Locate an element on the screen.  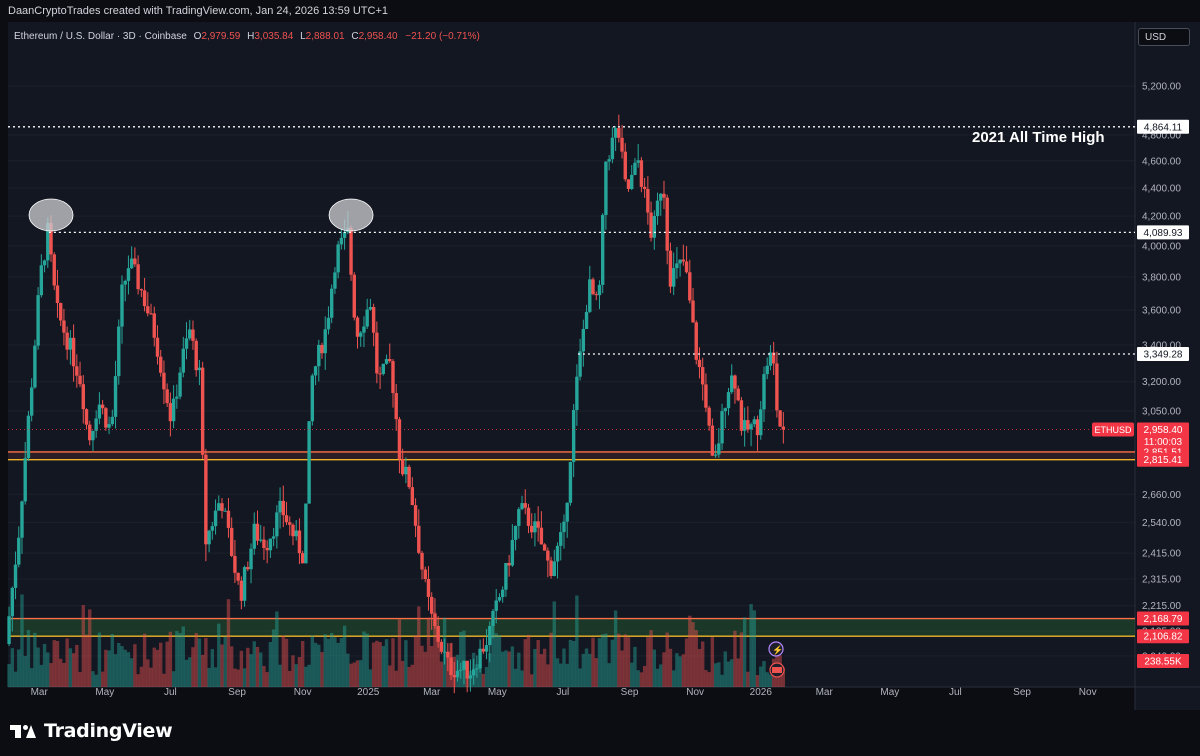
y-tick-label: 3,050.00 is located at coordinates (1161, 411).